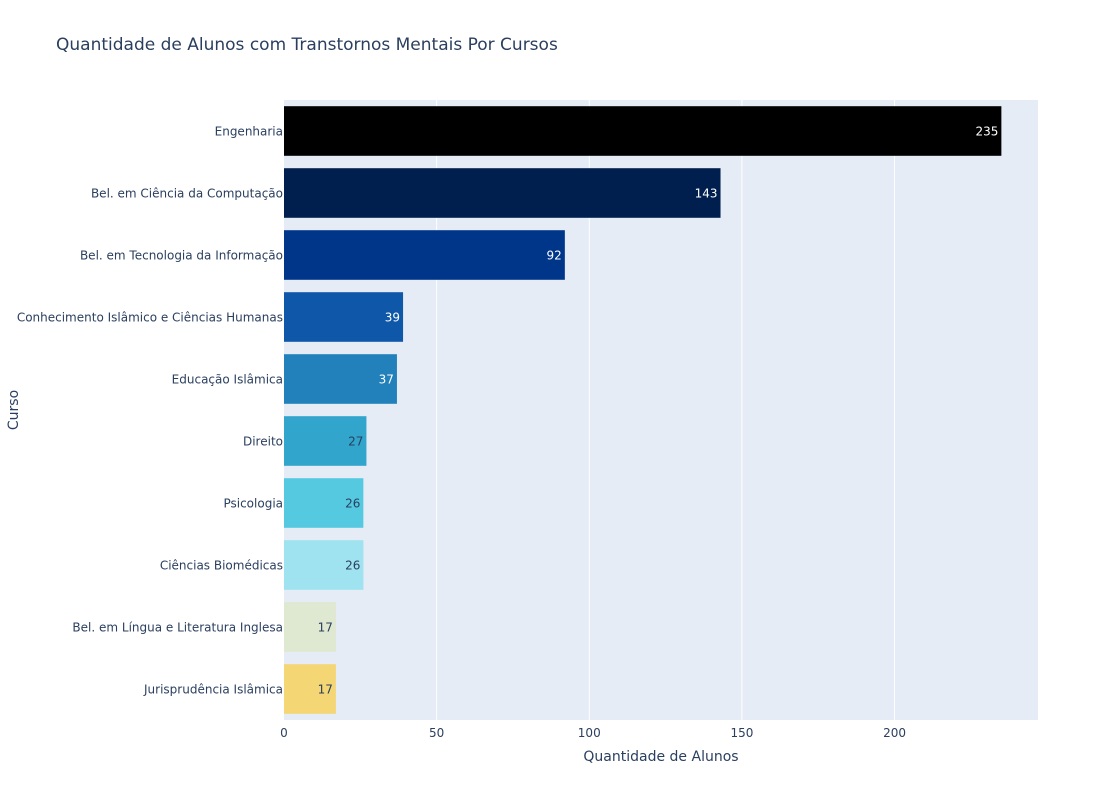  Describe the element at coordinates (221, 566) in the screenshot. I see `y-tick-label: Ciências Biomédicas` at that location.